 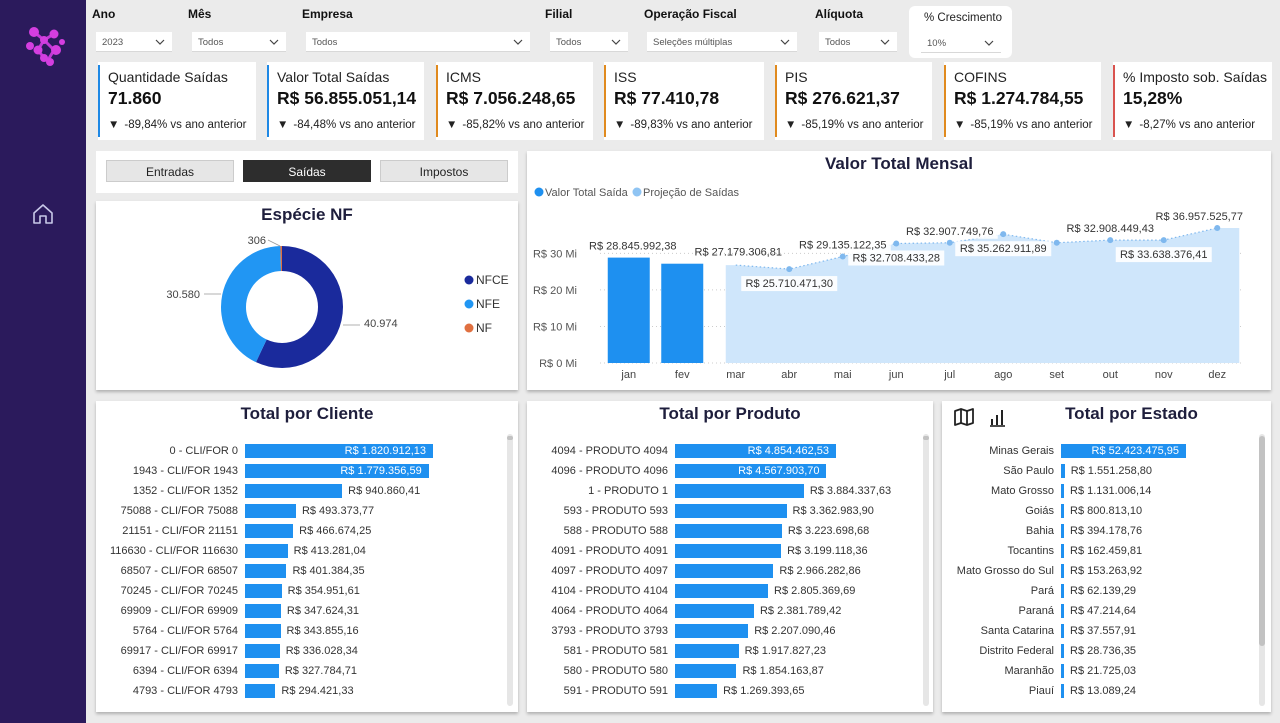 What do you see at coordinates (589, 42) in the screenshot?
I see `filial-dropdown: Todos` at bounding box center [589, 42].